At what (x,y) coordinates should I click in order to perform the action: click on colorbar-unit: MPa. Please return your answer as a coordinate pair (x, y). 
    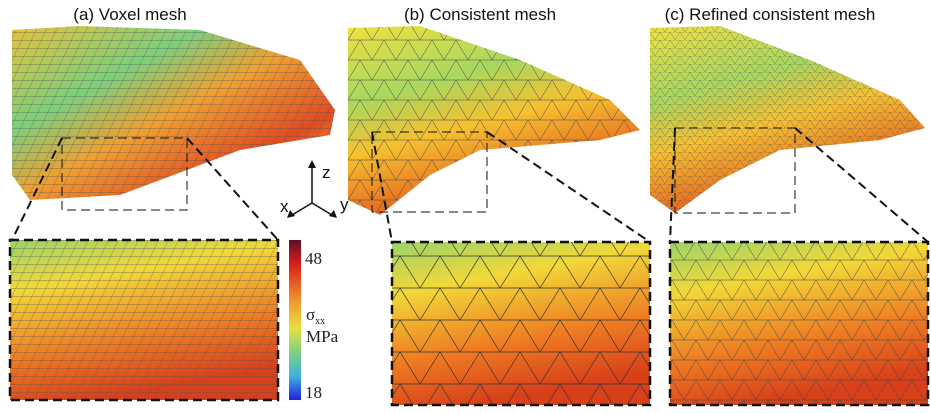
    Looking at the image, I should click on (322, 336).